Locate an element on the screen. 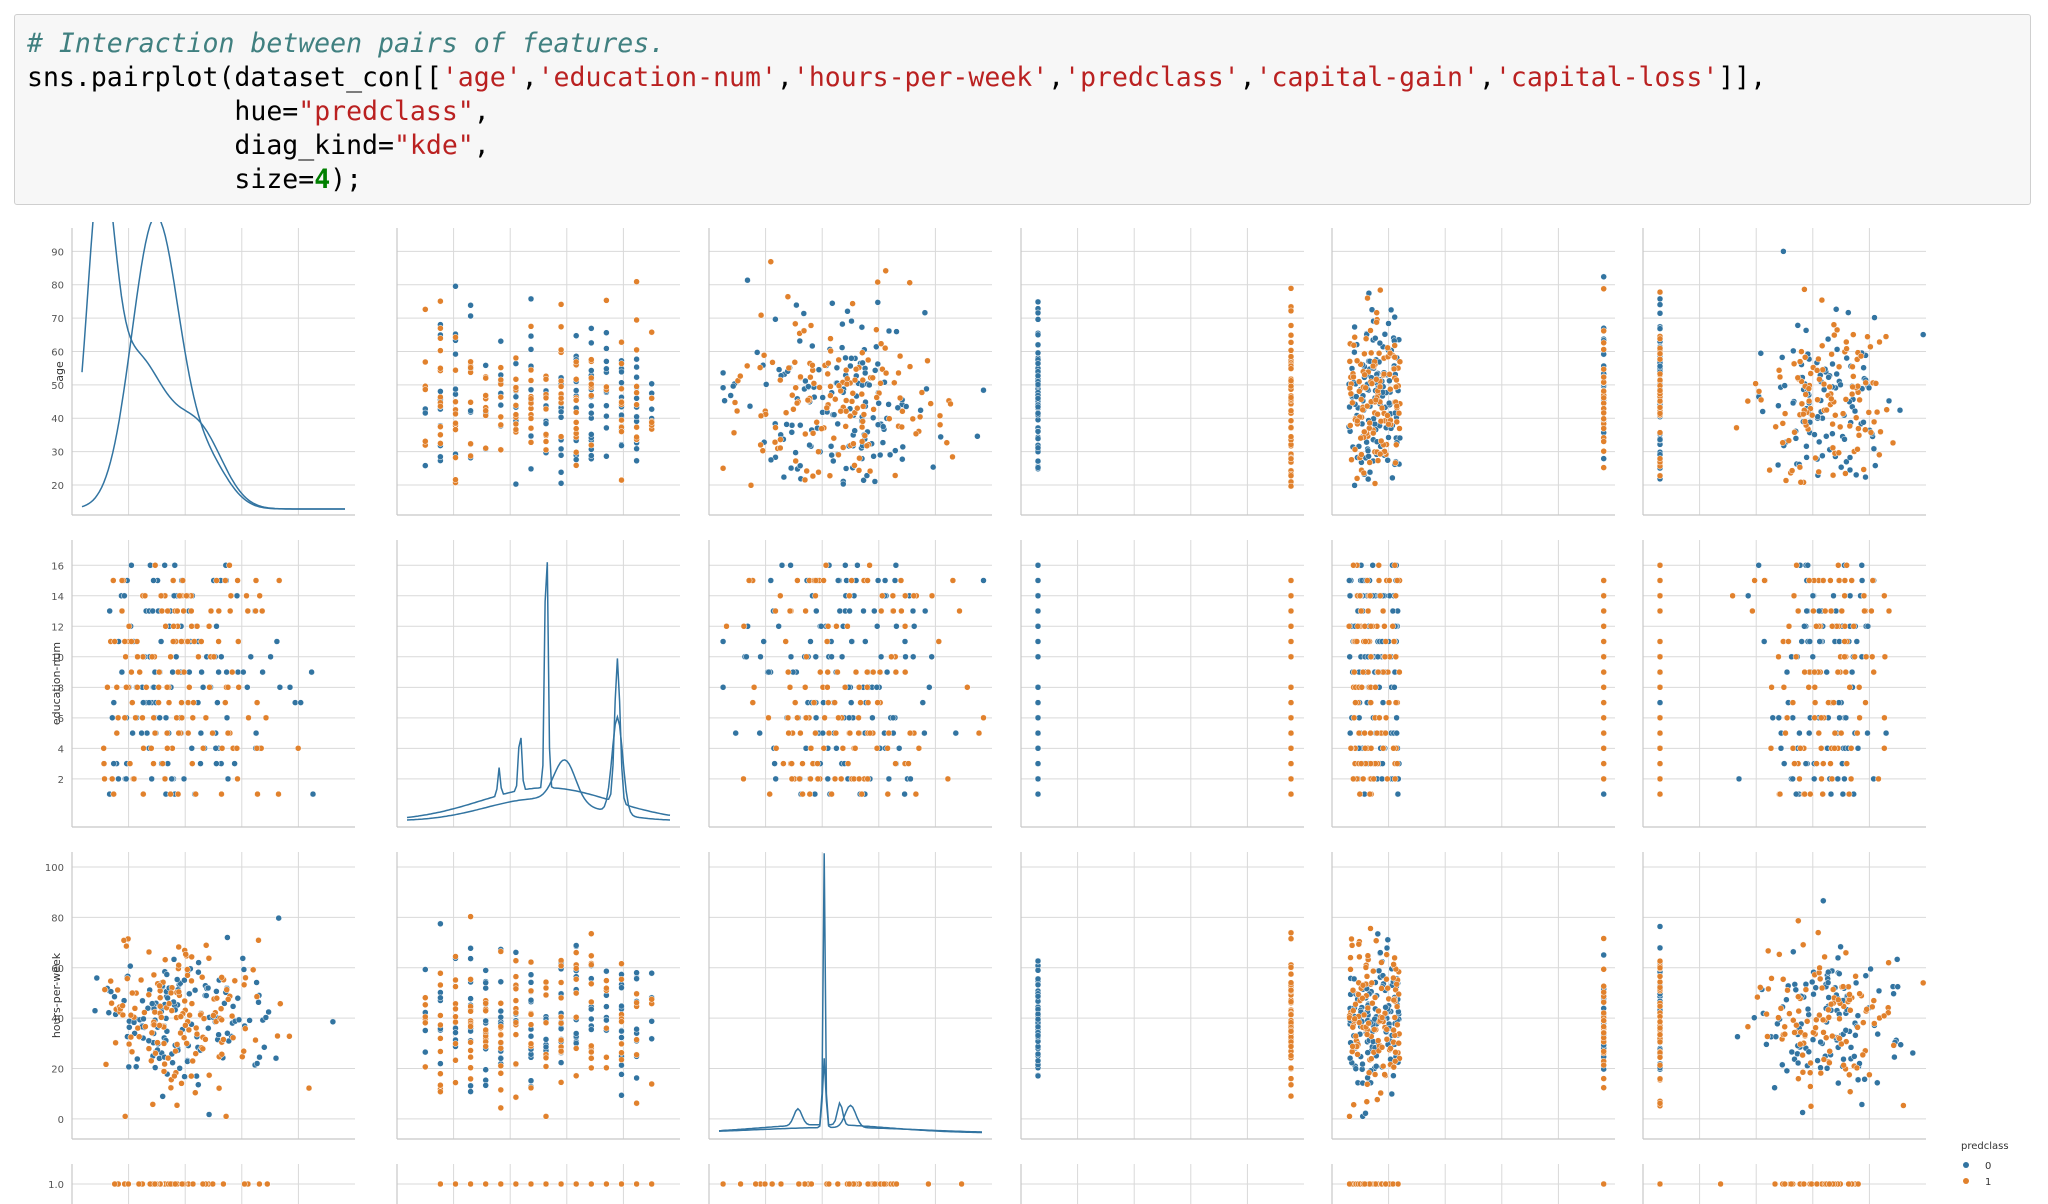 This screenshot has height=1204, width=2048. y-axis-label: age is located at coordinates (59, 371).